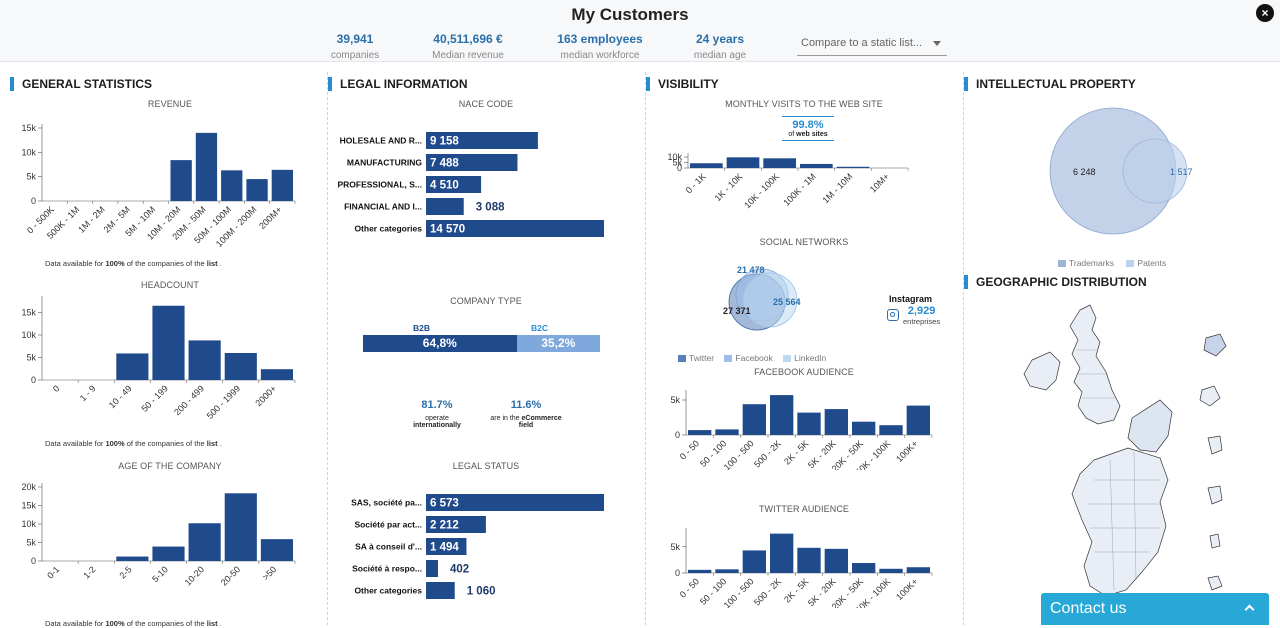 The height and width of the screenshot is (628, 1280). Describe the element at coordinates (1088, 608) in the screenshot. I see `contact-us-label: Contact us` at that location.